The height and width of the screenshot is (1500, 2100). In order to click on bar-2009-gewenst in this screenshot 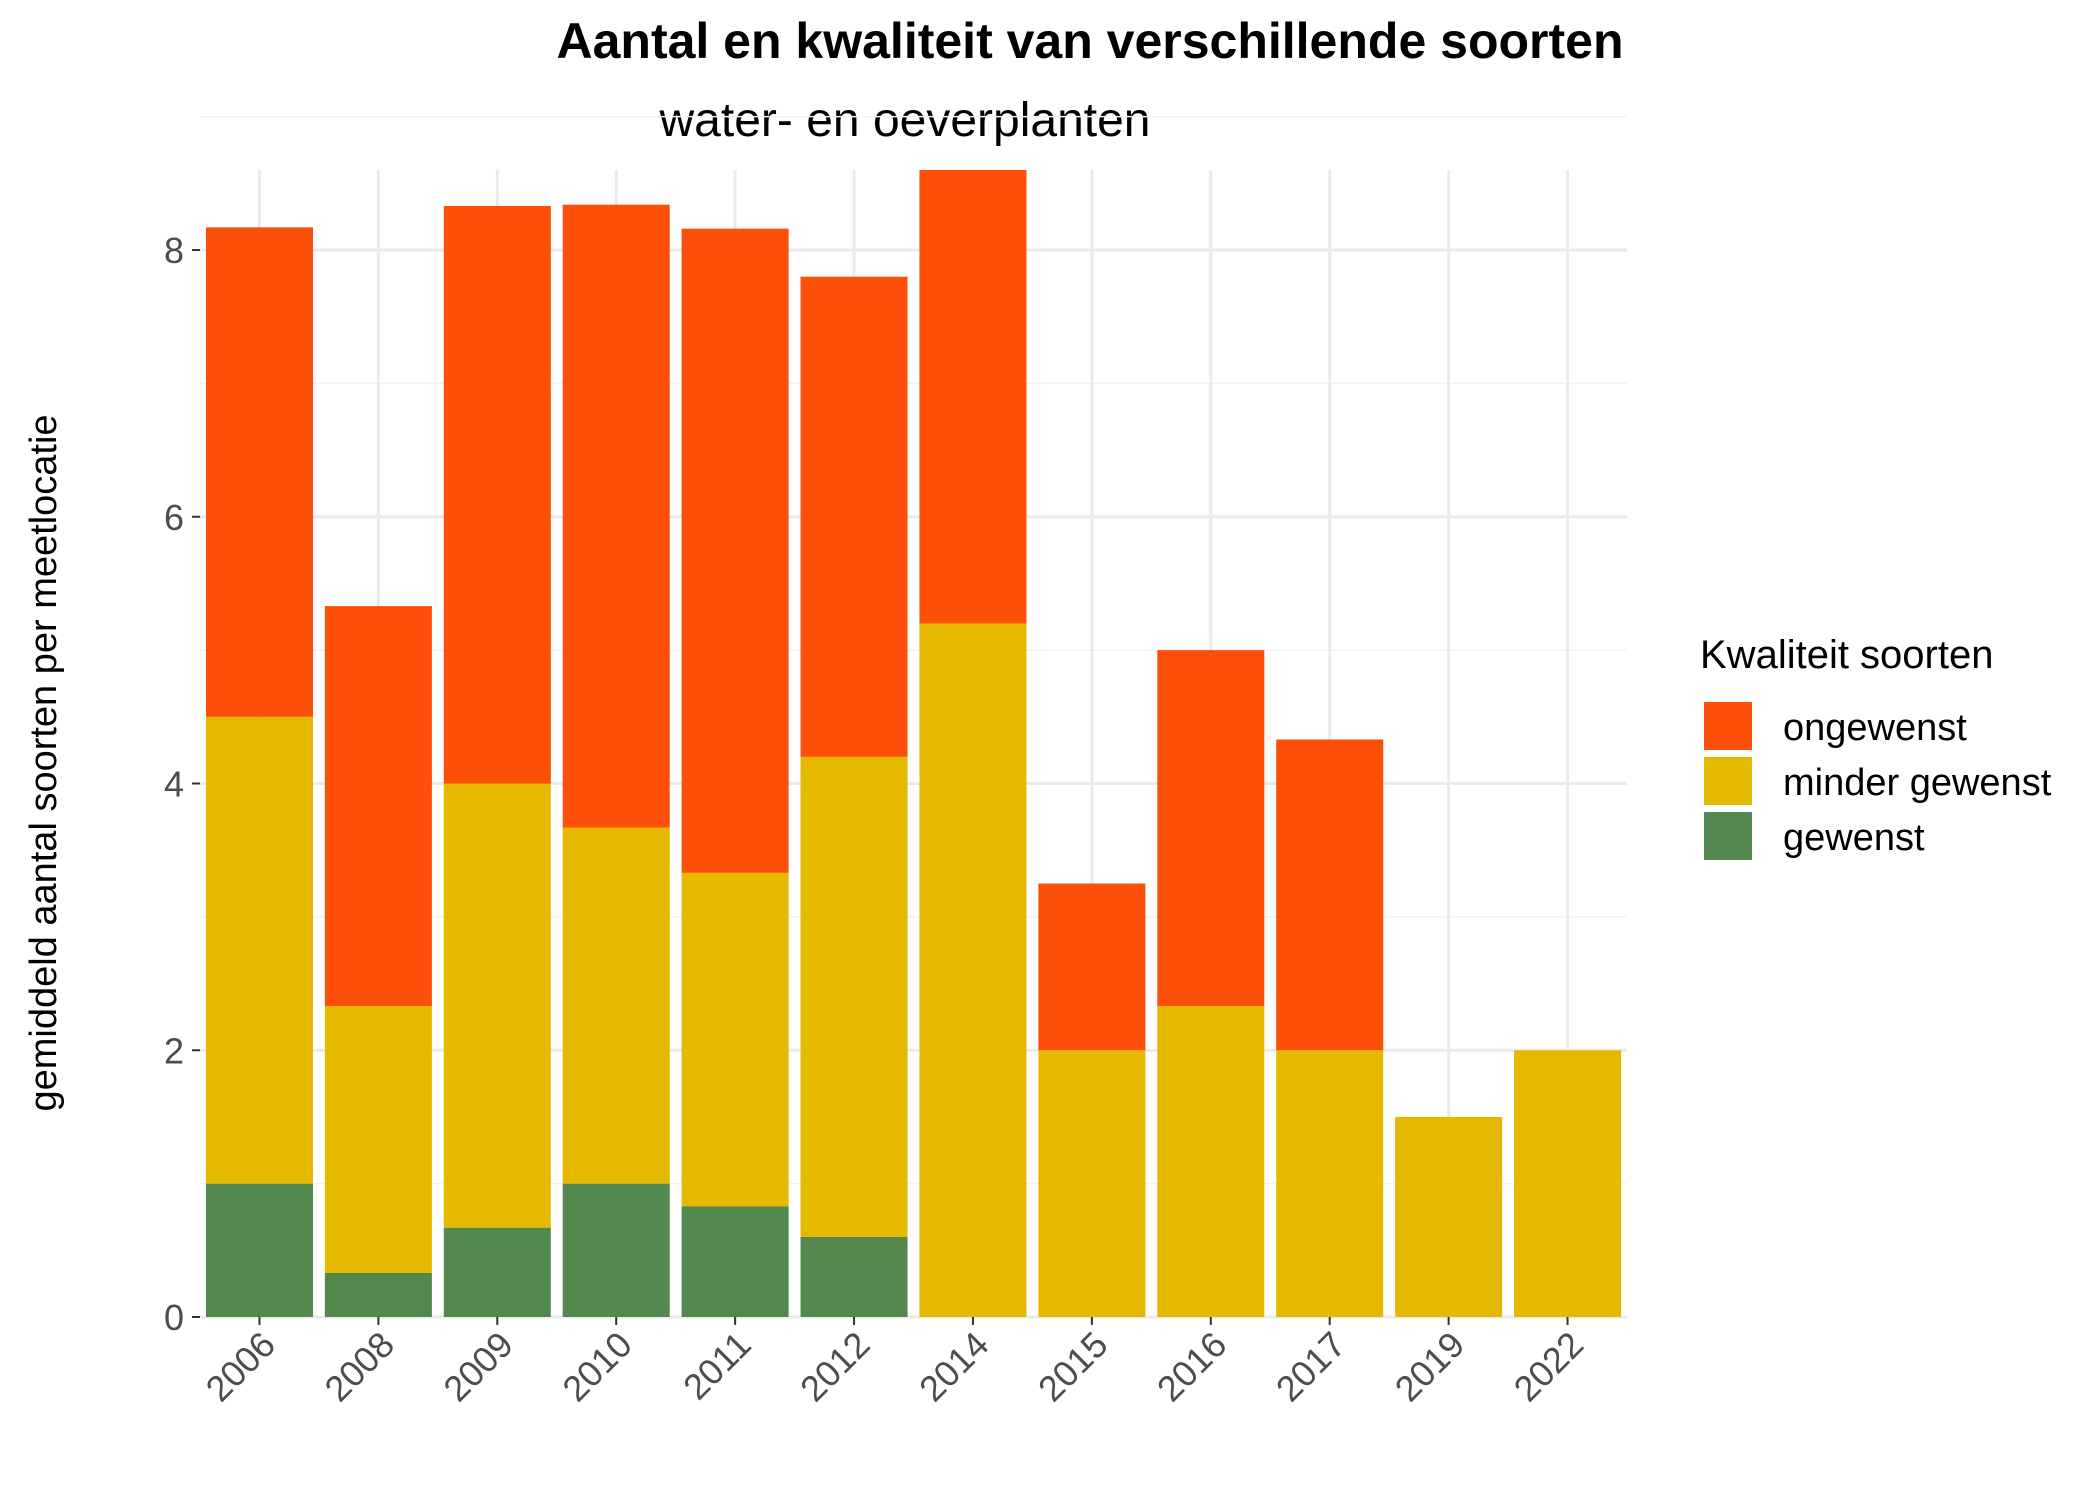, I will do `click(497, 1272)`.